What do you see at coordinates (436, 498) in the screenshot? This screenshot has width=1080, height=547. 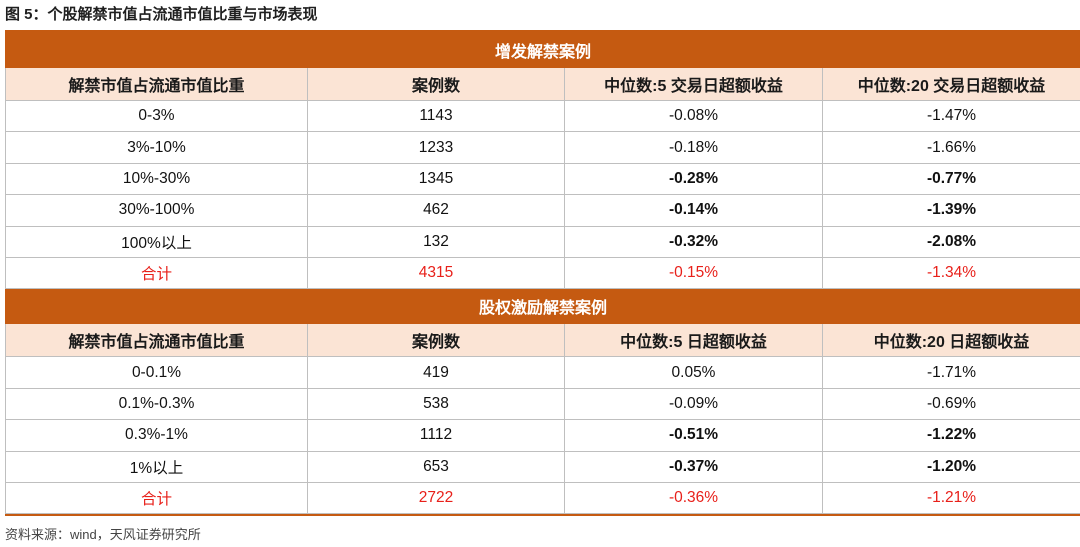 I see `total-count: 2722` at bounding box center [436, 498].